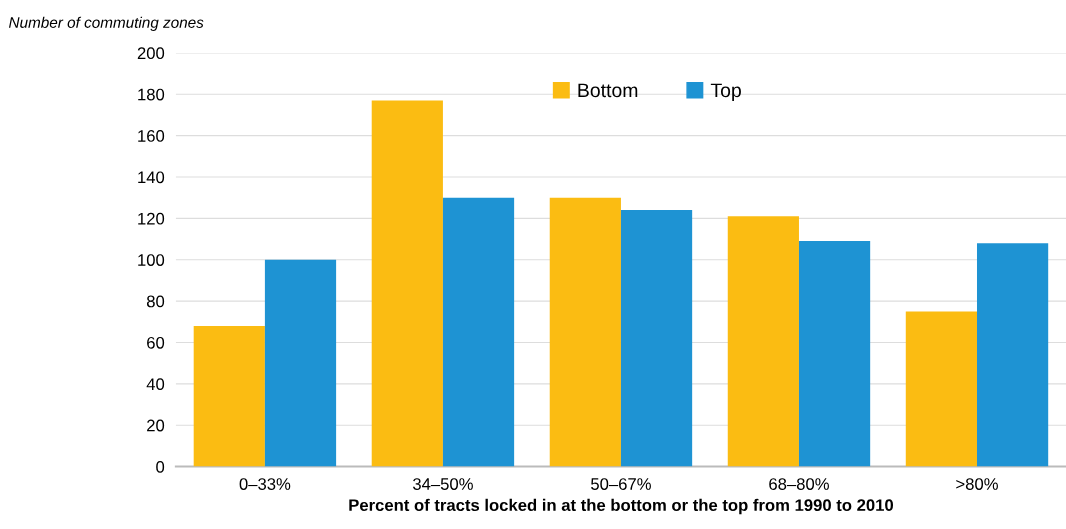 This screenshot has width=1066, height=529. Describe the element at coordinates (151, 53) in the screenshot. I see `y-tick-label: 200` at that location.